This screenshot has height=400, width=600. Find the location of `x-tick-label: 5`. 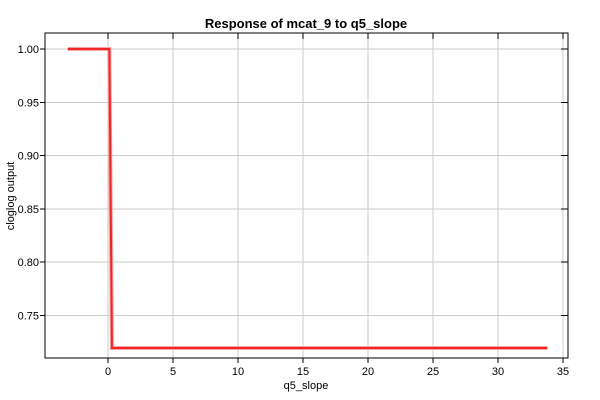

x-tick-label: 5 is located at coordinates (173, 372).